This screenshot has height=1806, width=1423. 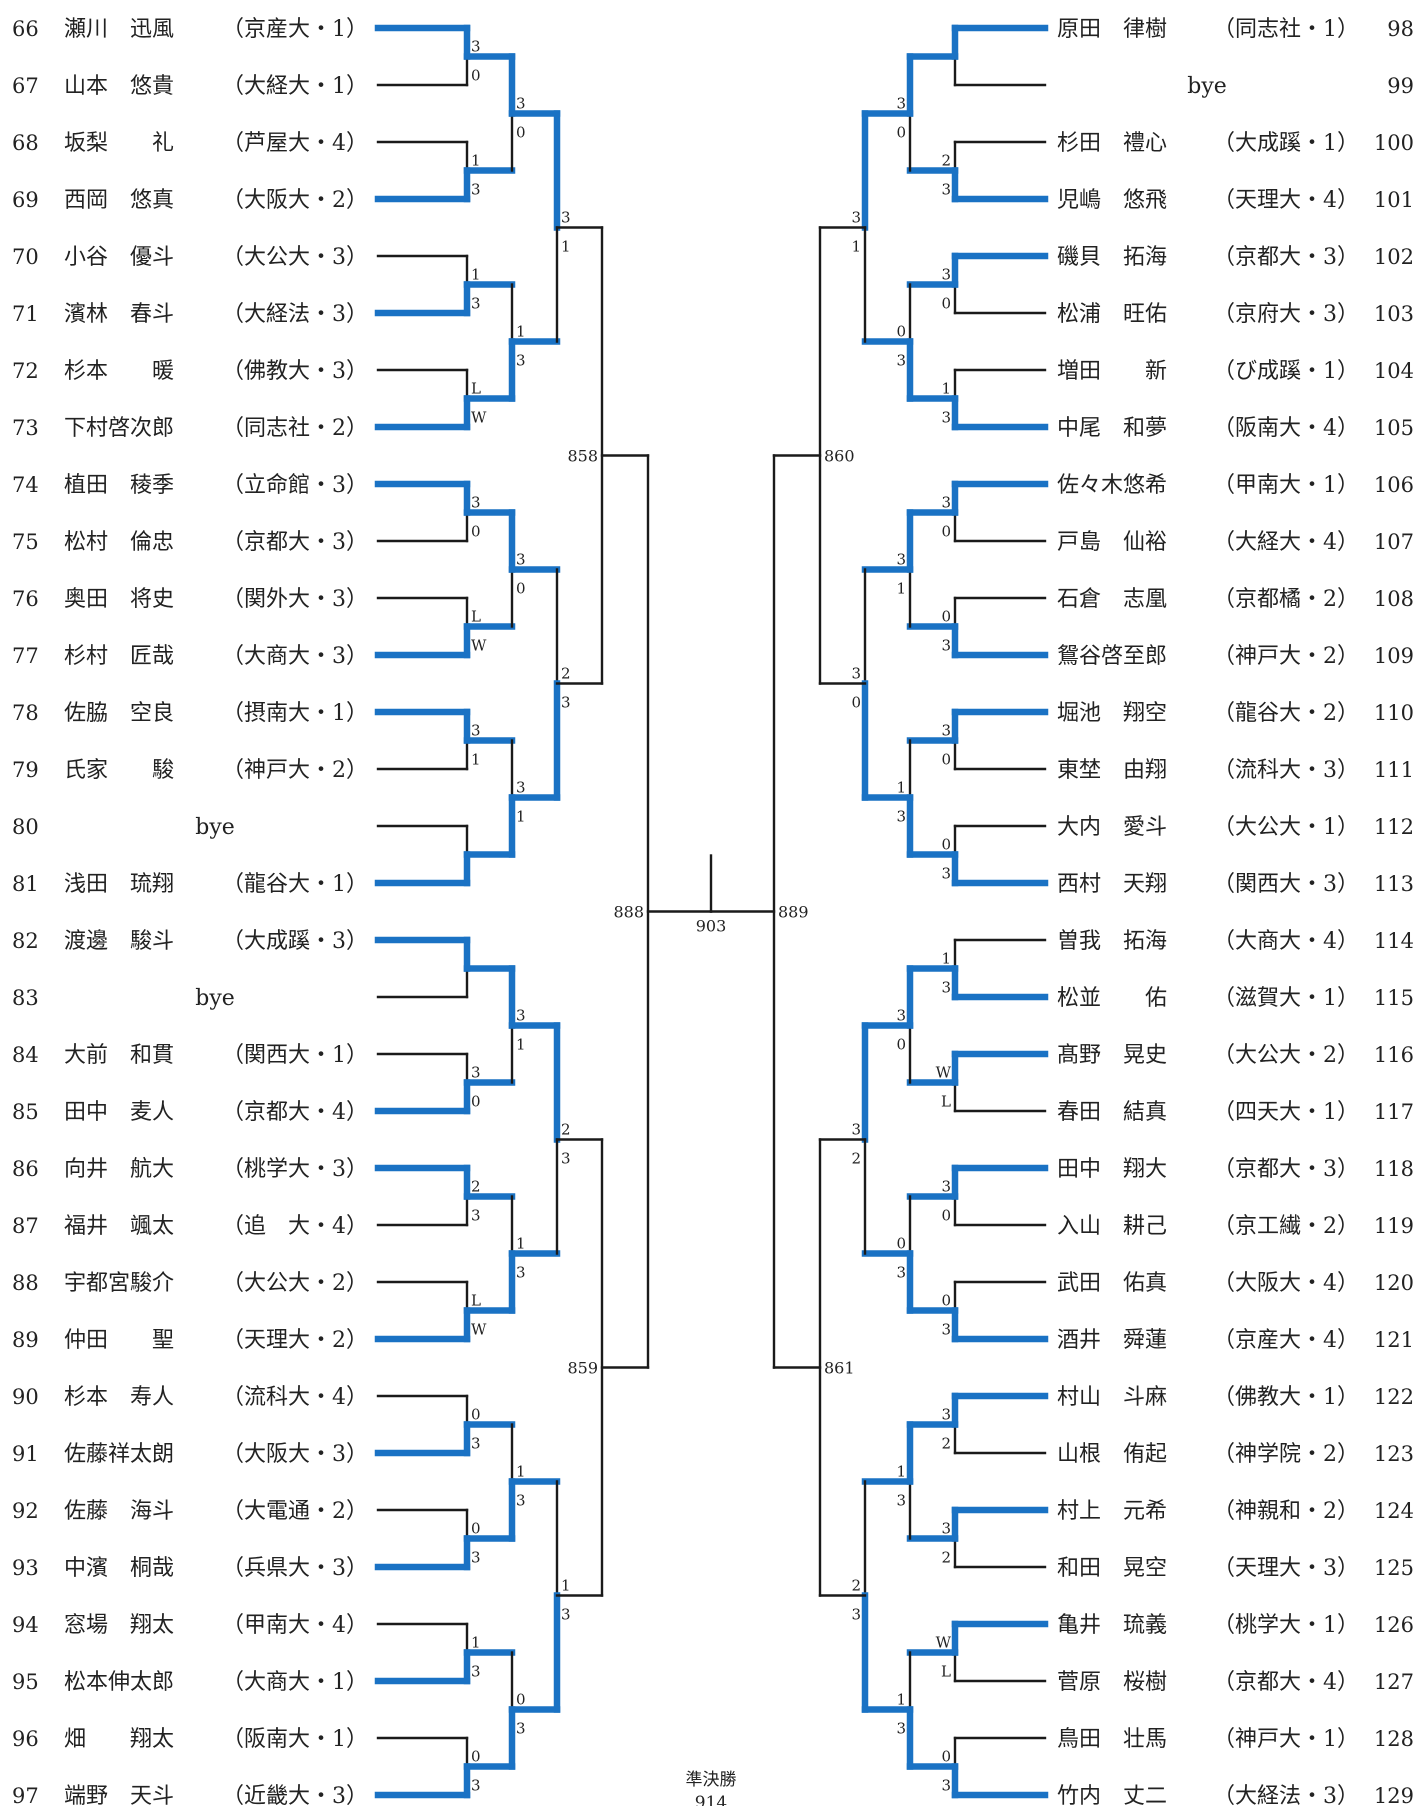 I want to click on player-seed-number: 107, so click(x=1394, y=542).